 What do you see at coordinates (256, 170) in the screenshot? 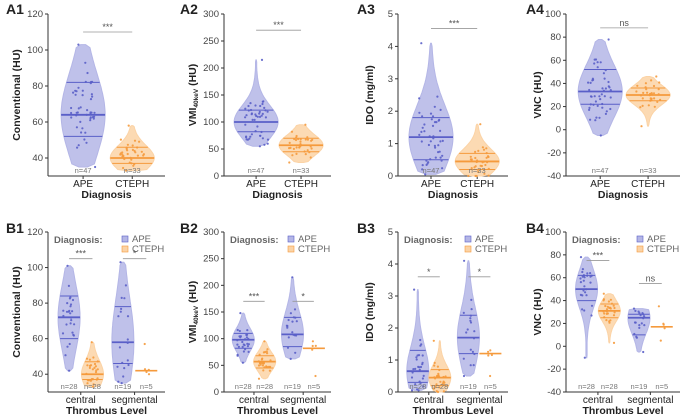
I see `n-label: n=47` at bounding box center [256, 170].